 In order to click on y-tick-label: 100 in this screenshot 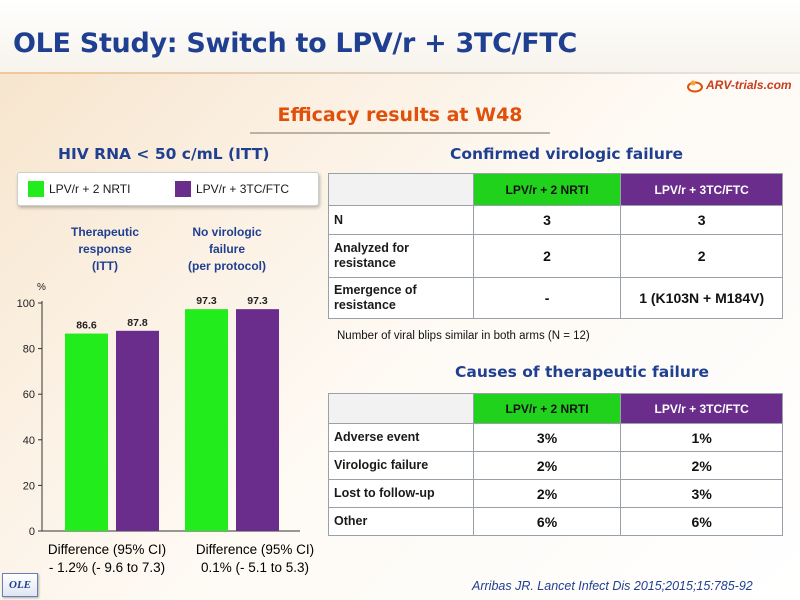, I will do `click(26, 304)`.